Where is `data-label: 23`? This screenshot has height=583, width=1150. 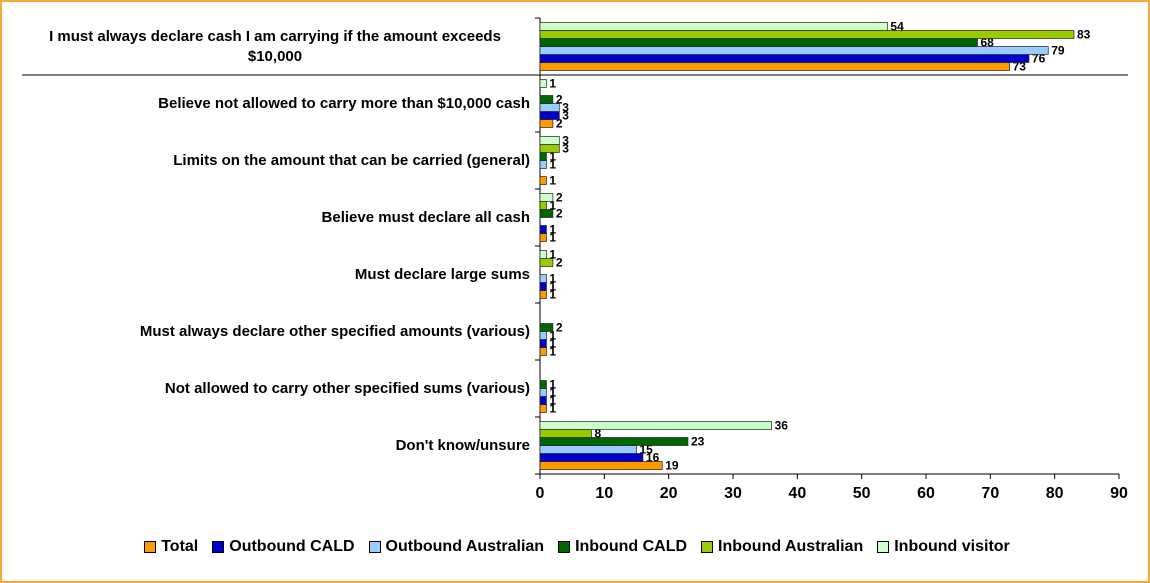 data-label: 23 is located at coordinates (698, 442).